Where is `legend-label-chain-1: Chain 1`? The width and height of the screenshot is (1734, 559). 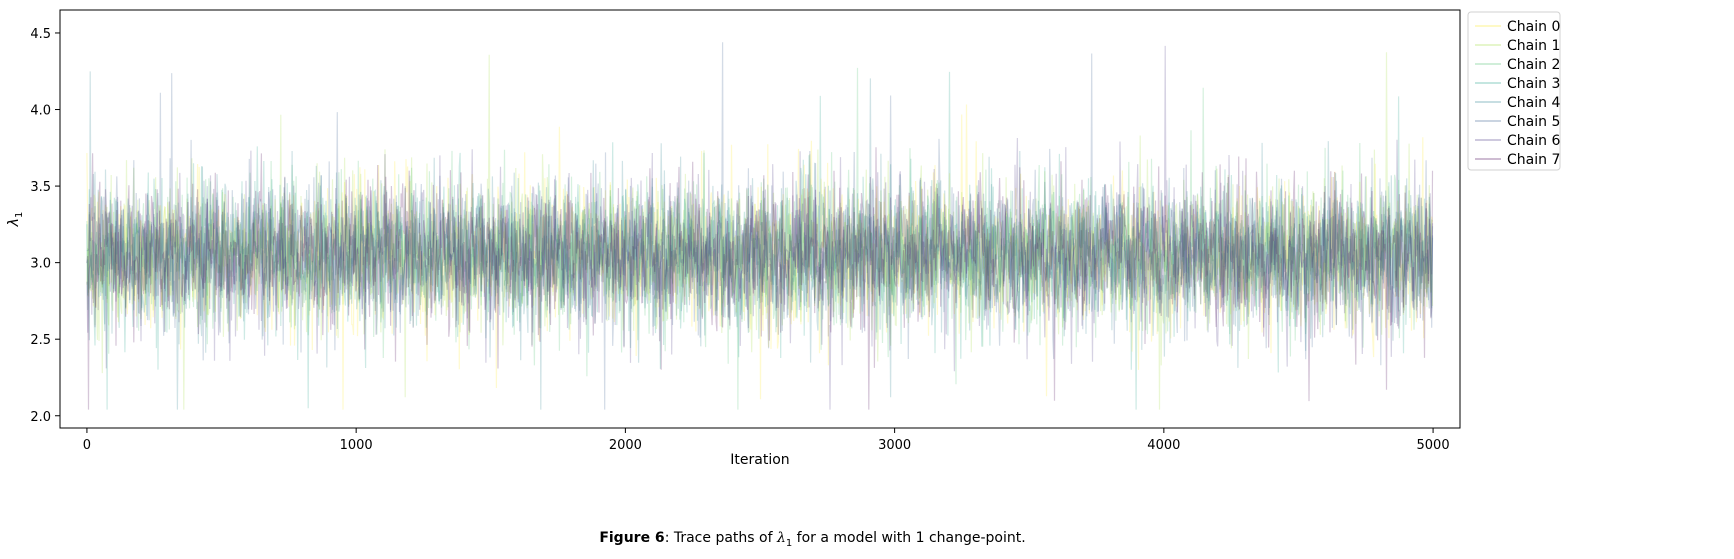
legend-label-chain-1: Chain 1 is located at coordinates (1533, 46).